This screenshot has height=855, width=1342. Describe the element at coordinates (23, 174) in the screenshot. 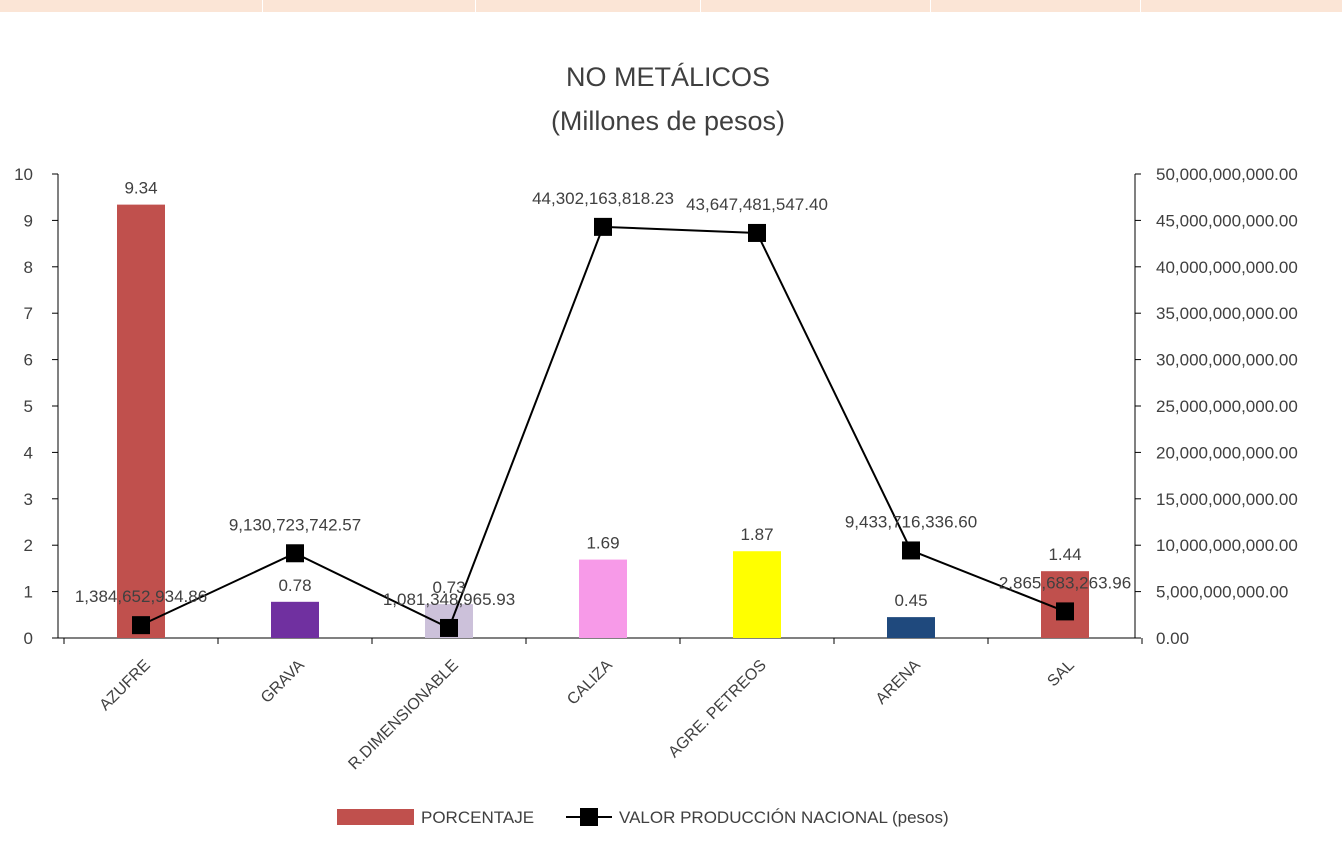

I see `y-left-tick-label: 10` at that location.